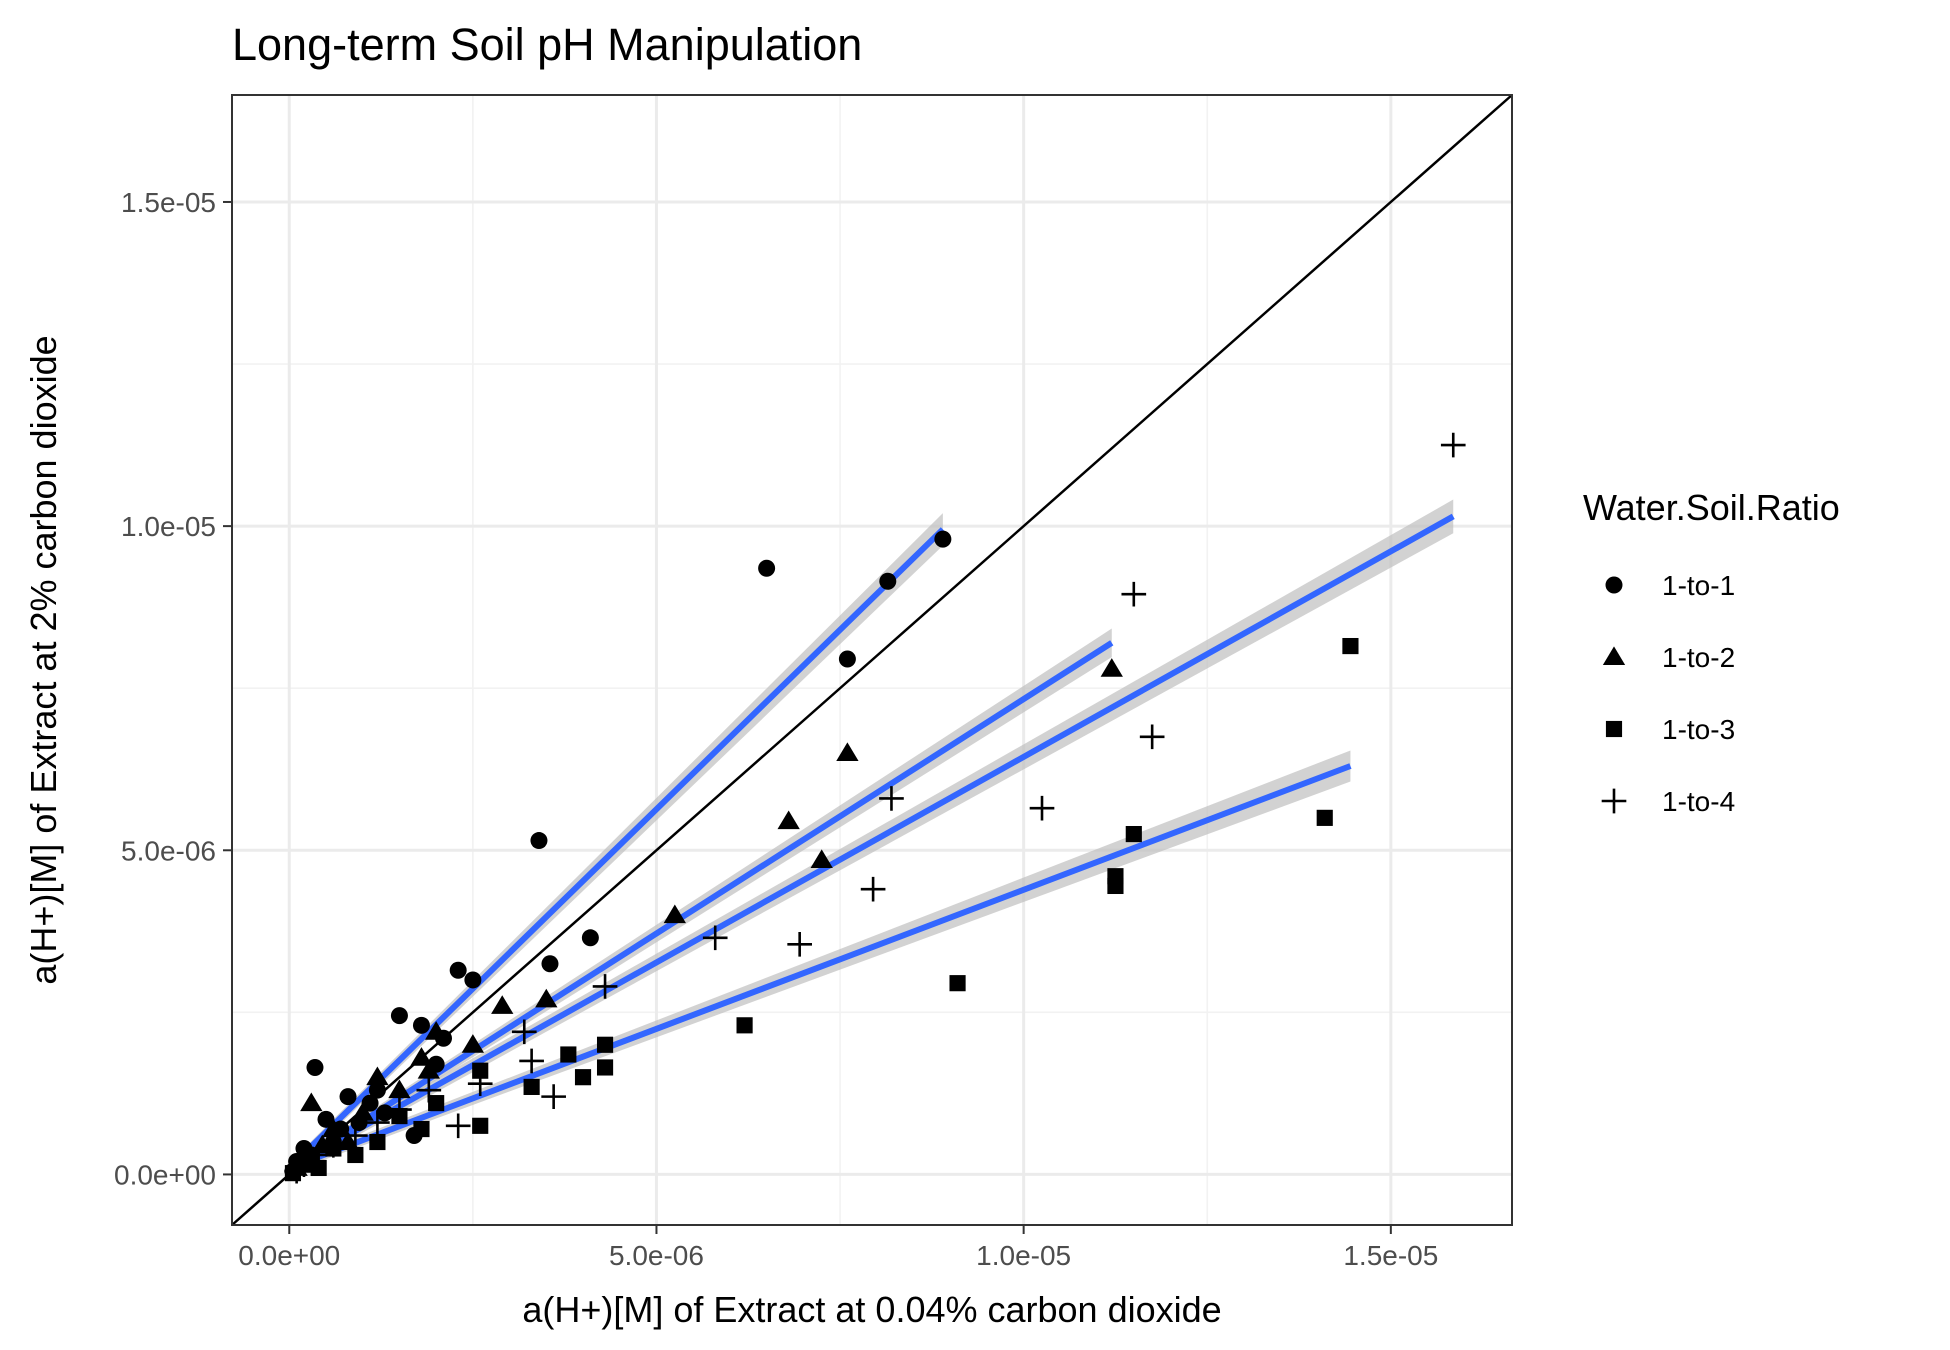  Describe the element at coordinates (1614, 729) in the screenshot. I see `legend-key-square` at that location.